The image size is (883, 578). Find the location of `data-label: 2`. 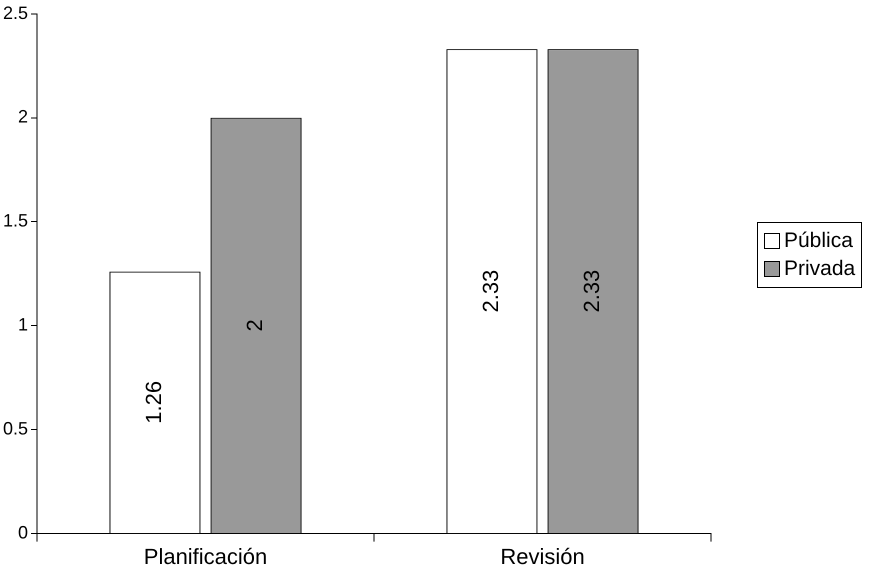

data-label: 2 is located at coordinates (255, 325).